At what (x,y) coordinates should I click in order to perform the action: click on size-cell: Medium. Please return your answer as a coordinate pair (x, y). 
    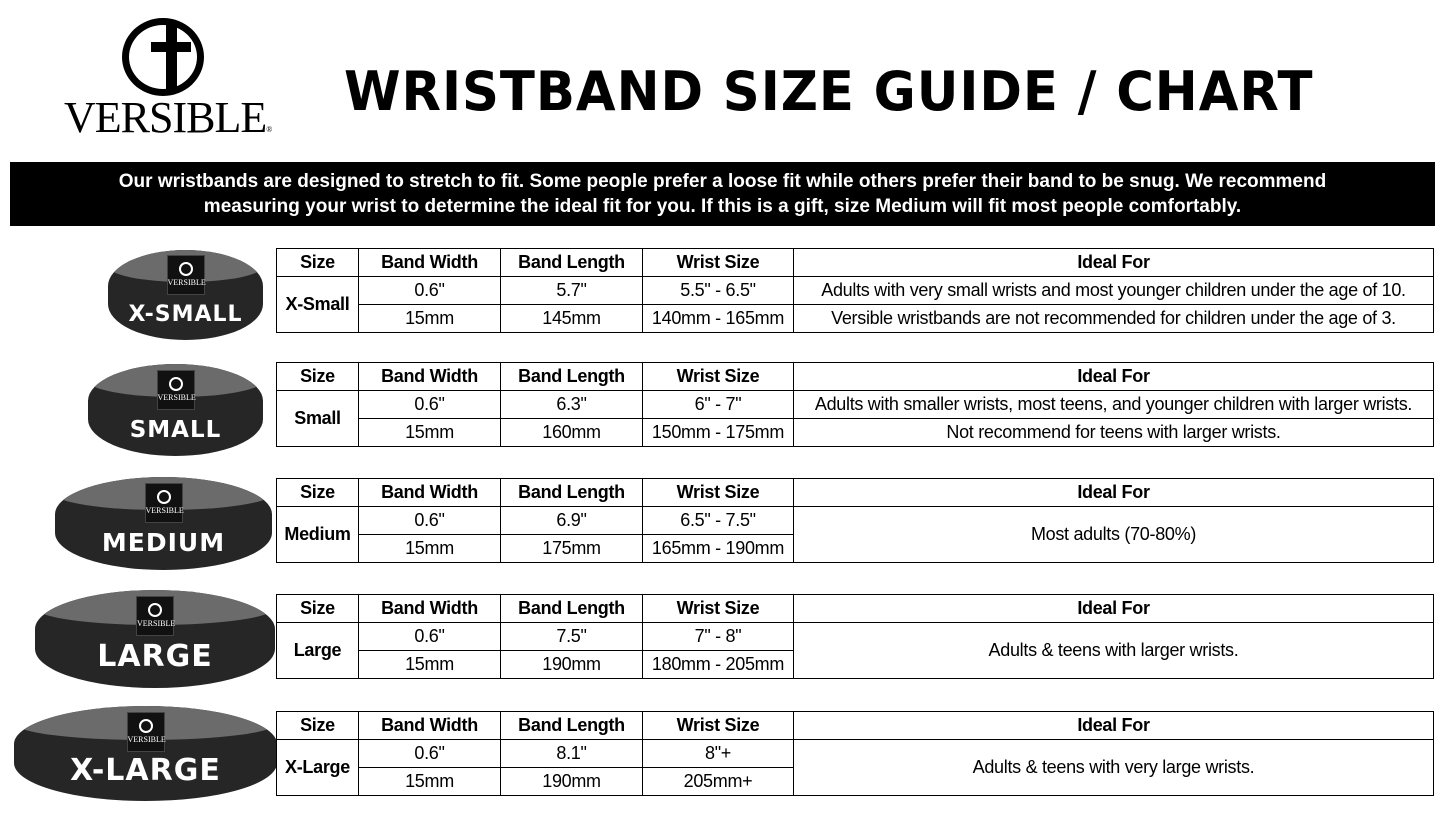
    Looking at the image, I should click on (317, 534).